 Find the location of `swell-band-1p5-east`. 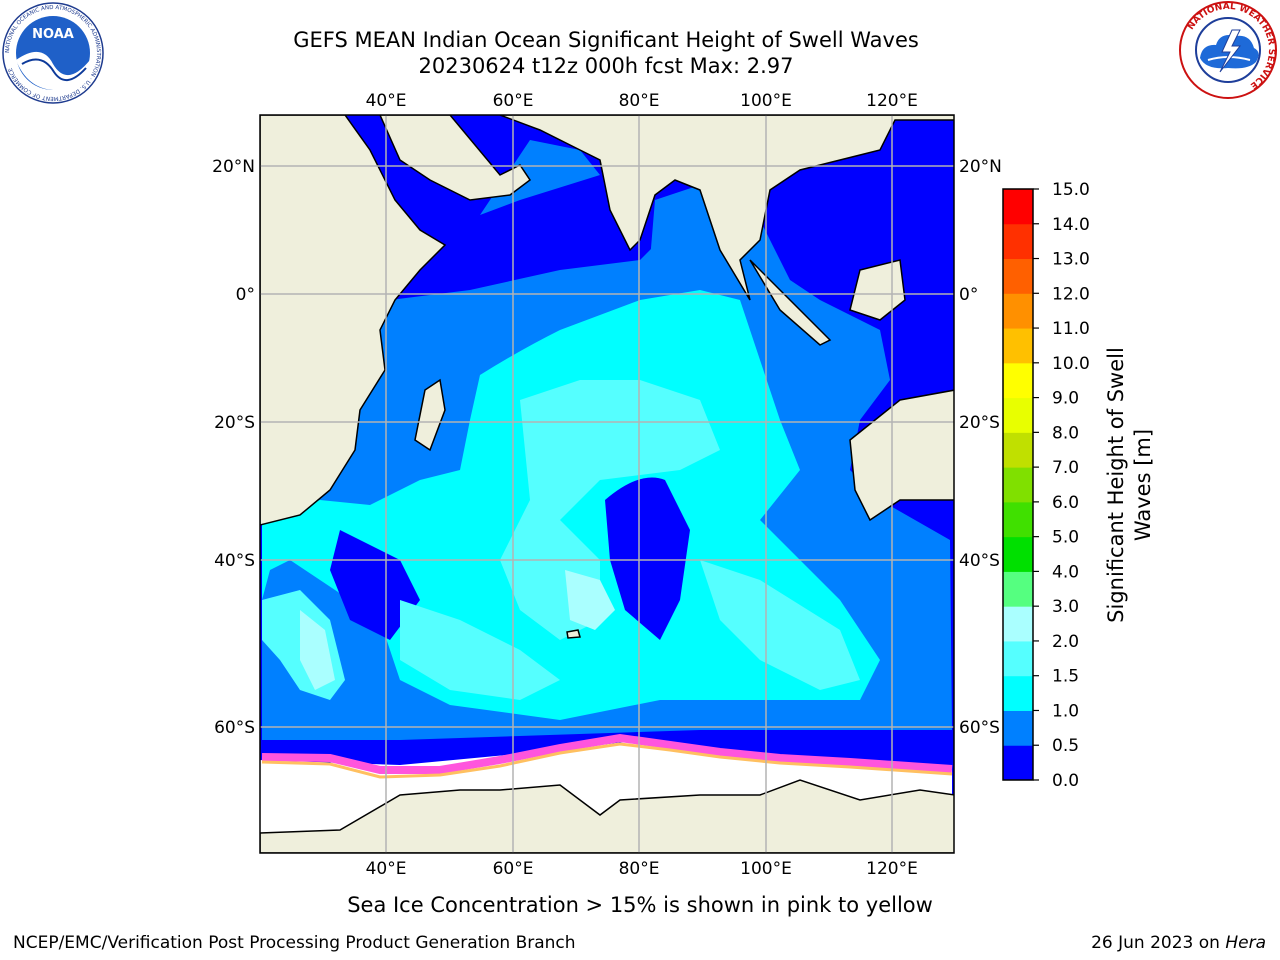

swell-band-1p5-east is located at coordinates (780, 625).